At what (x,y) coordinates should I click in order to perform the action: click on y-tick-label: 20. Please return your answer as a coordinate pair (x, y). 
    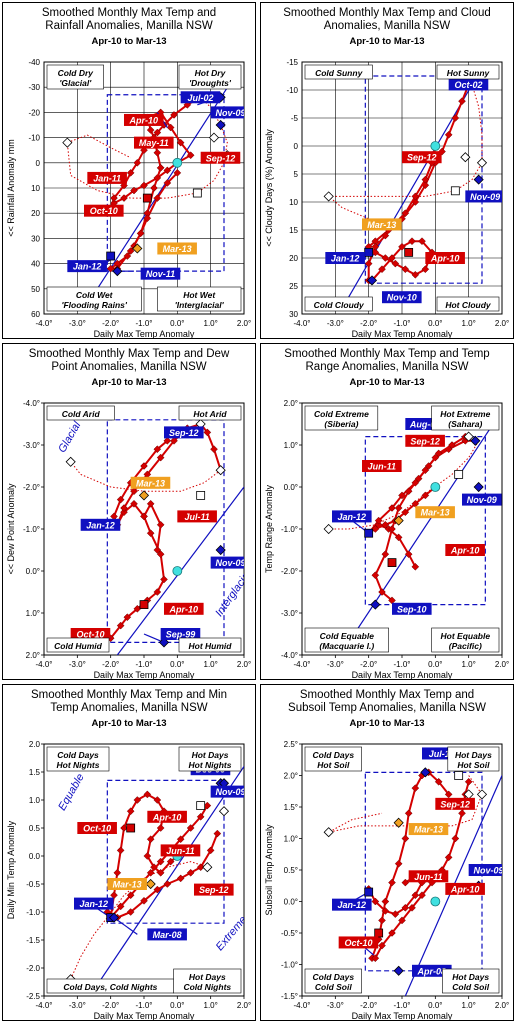
    Looking at the image, I should click on (35, 213).